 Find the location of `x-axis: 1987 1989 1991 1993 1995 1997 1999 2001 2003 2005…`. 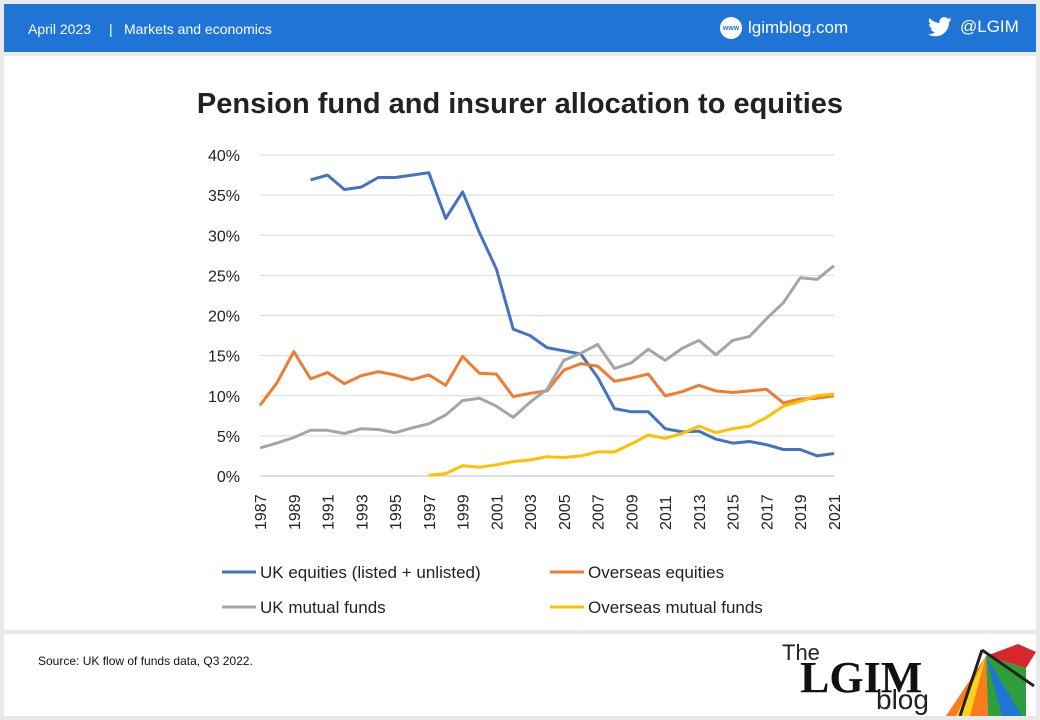

x-axis: 1987 1989 1991 1993 1995 1997 1999 2001 2003 2005… is located at coordinates (548, 512).